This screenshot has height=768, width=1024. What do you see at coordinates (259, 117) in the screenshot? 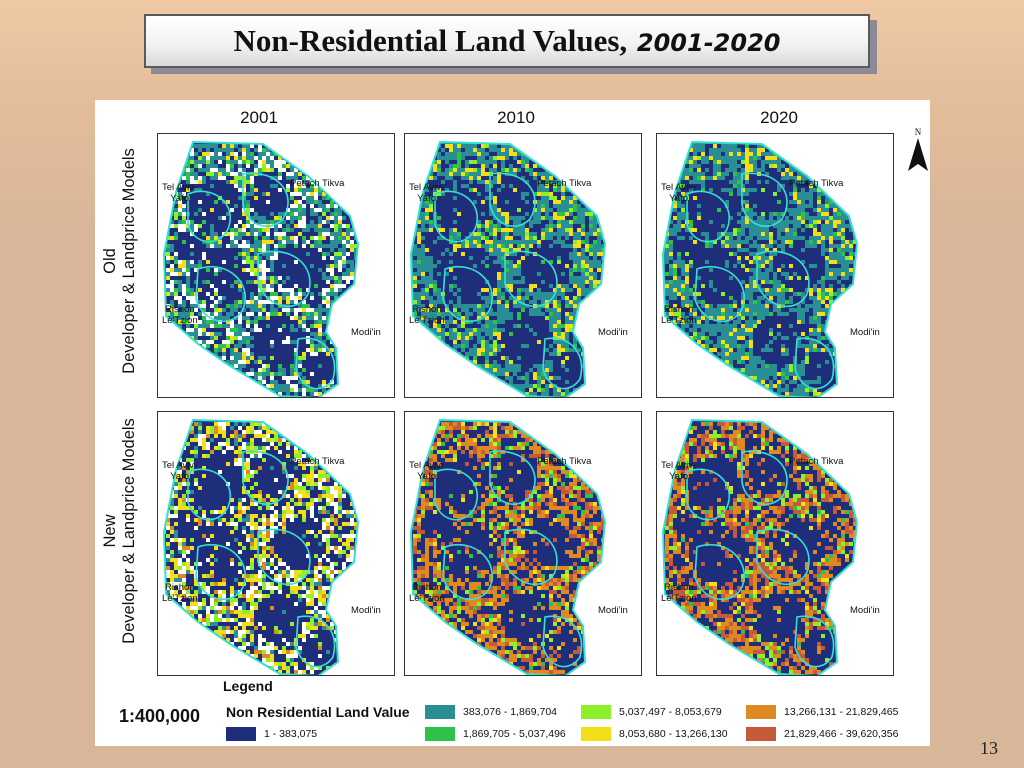
I see `year-heading-2001: 2001` at bounding box center [259, 117].